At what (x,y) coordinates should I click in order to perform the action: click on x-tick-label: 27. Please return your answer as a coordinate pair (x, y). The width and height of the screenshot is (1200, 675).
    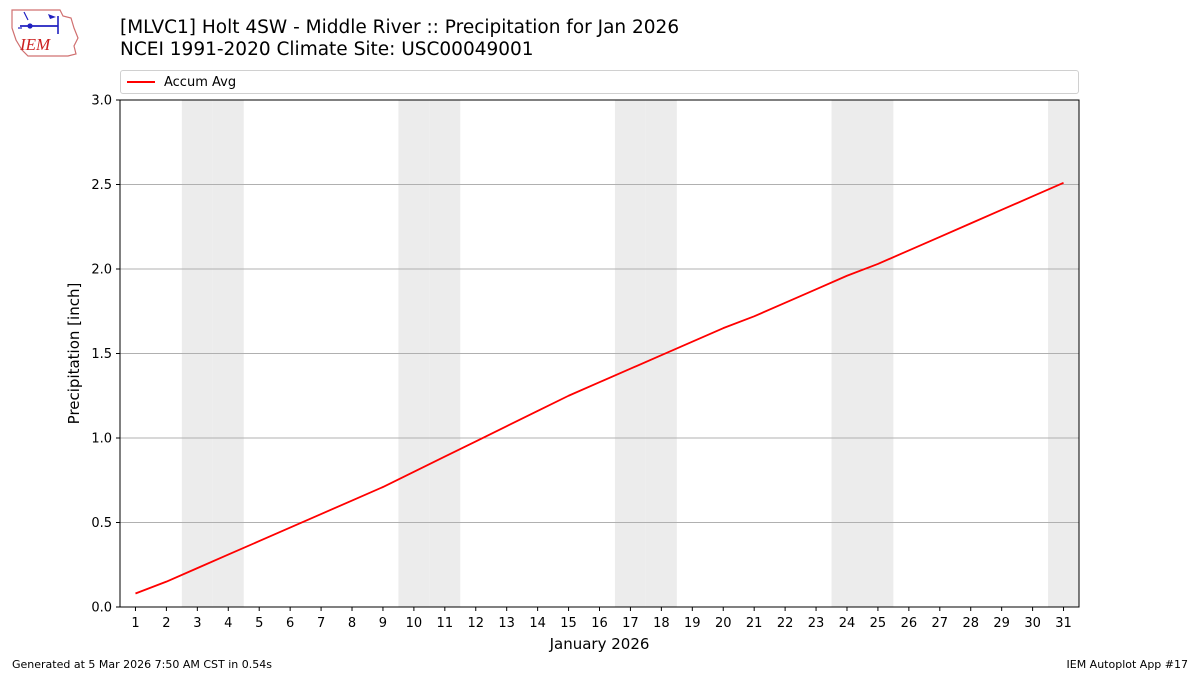
    Looking at the image, I should click on (940, 623).